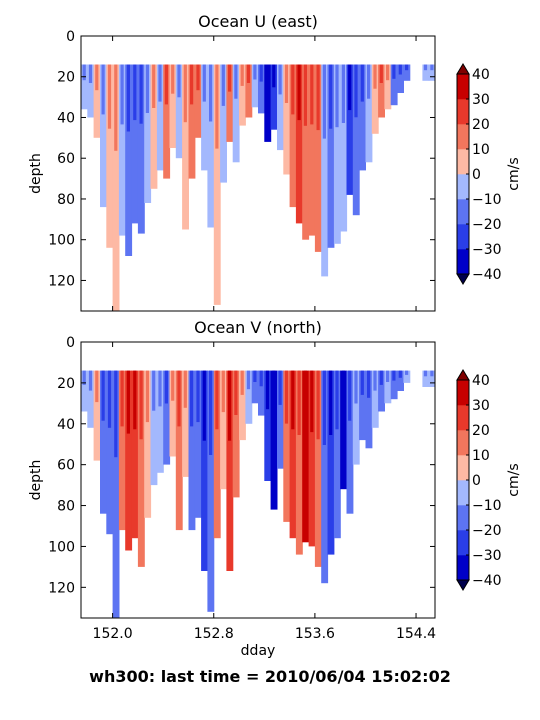 The width and height of the screenshot is (540, 720). Describe the element at coordinates (487, 556) in the screenshot. I see `colorbar-tick-label: −30` at that location.